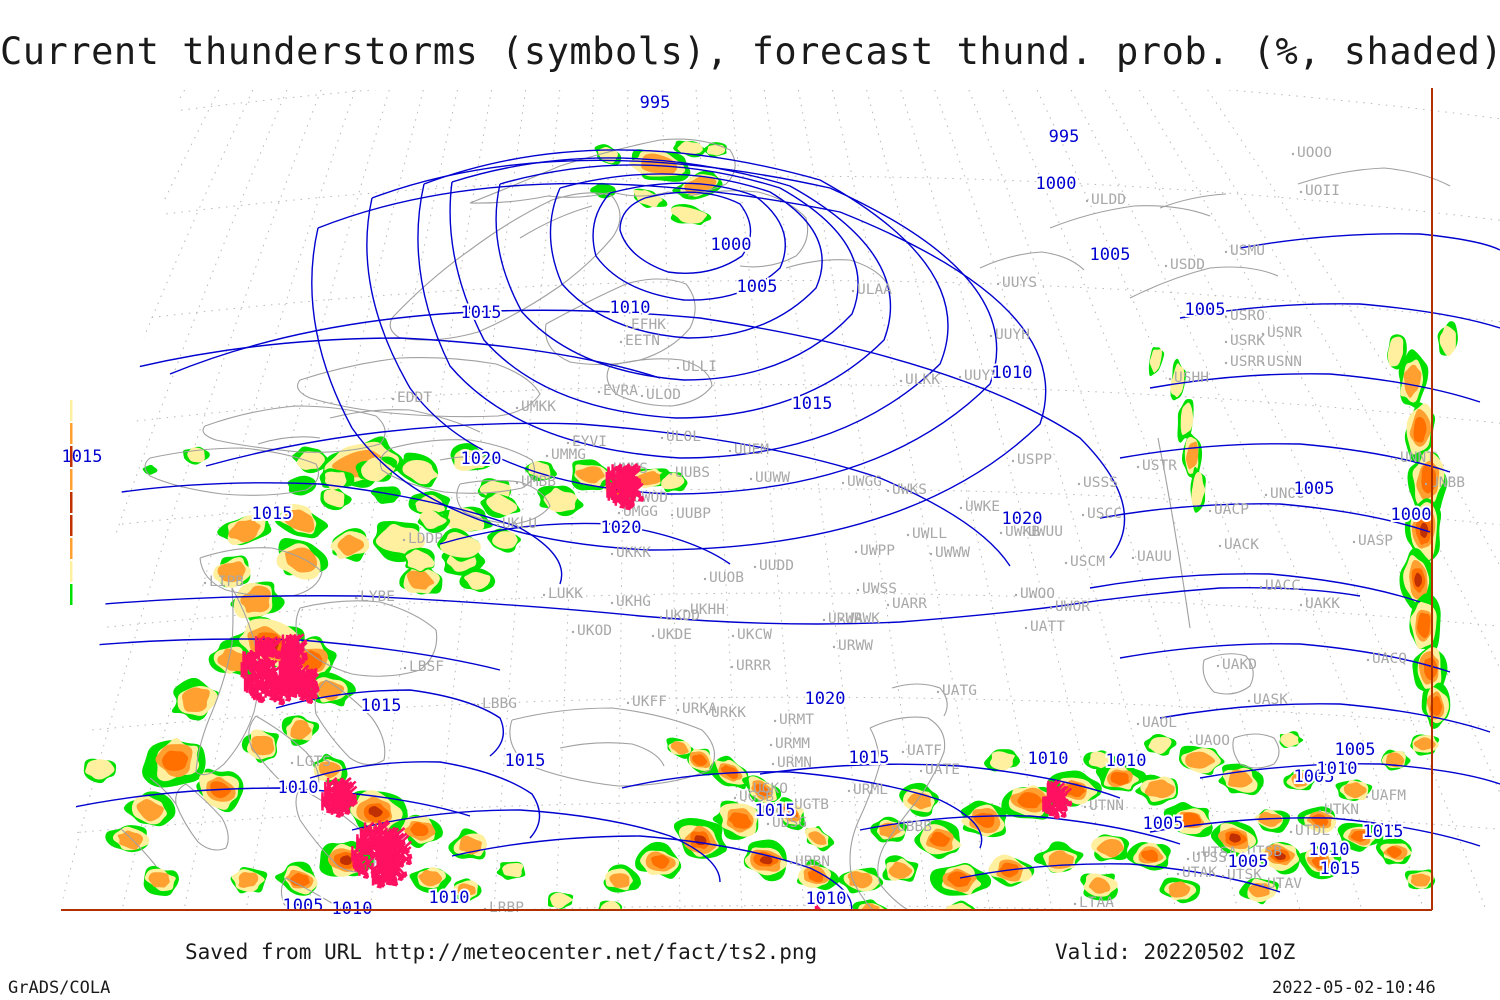 Image resolution: width=1500 pixels, height=1000 pixels. What do you see at coordinates (1341, 810) in the screenshot?
I see `station-id-label: UTKN` at bounding box center [1341, 810].